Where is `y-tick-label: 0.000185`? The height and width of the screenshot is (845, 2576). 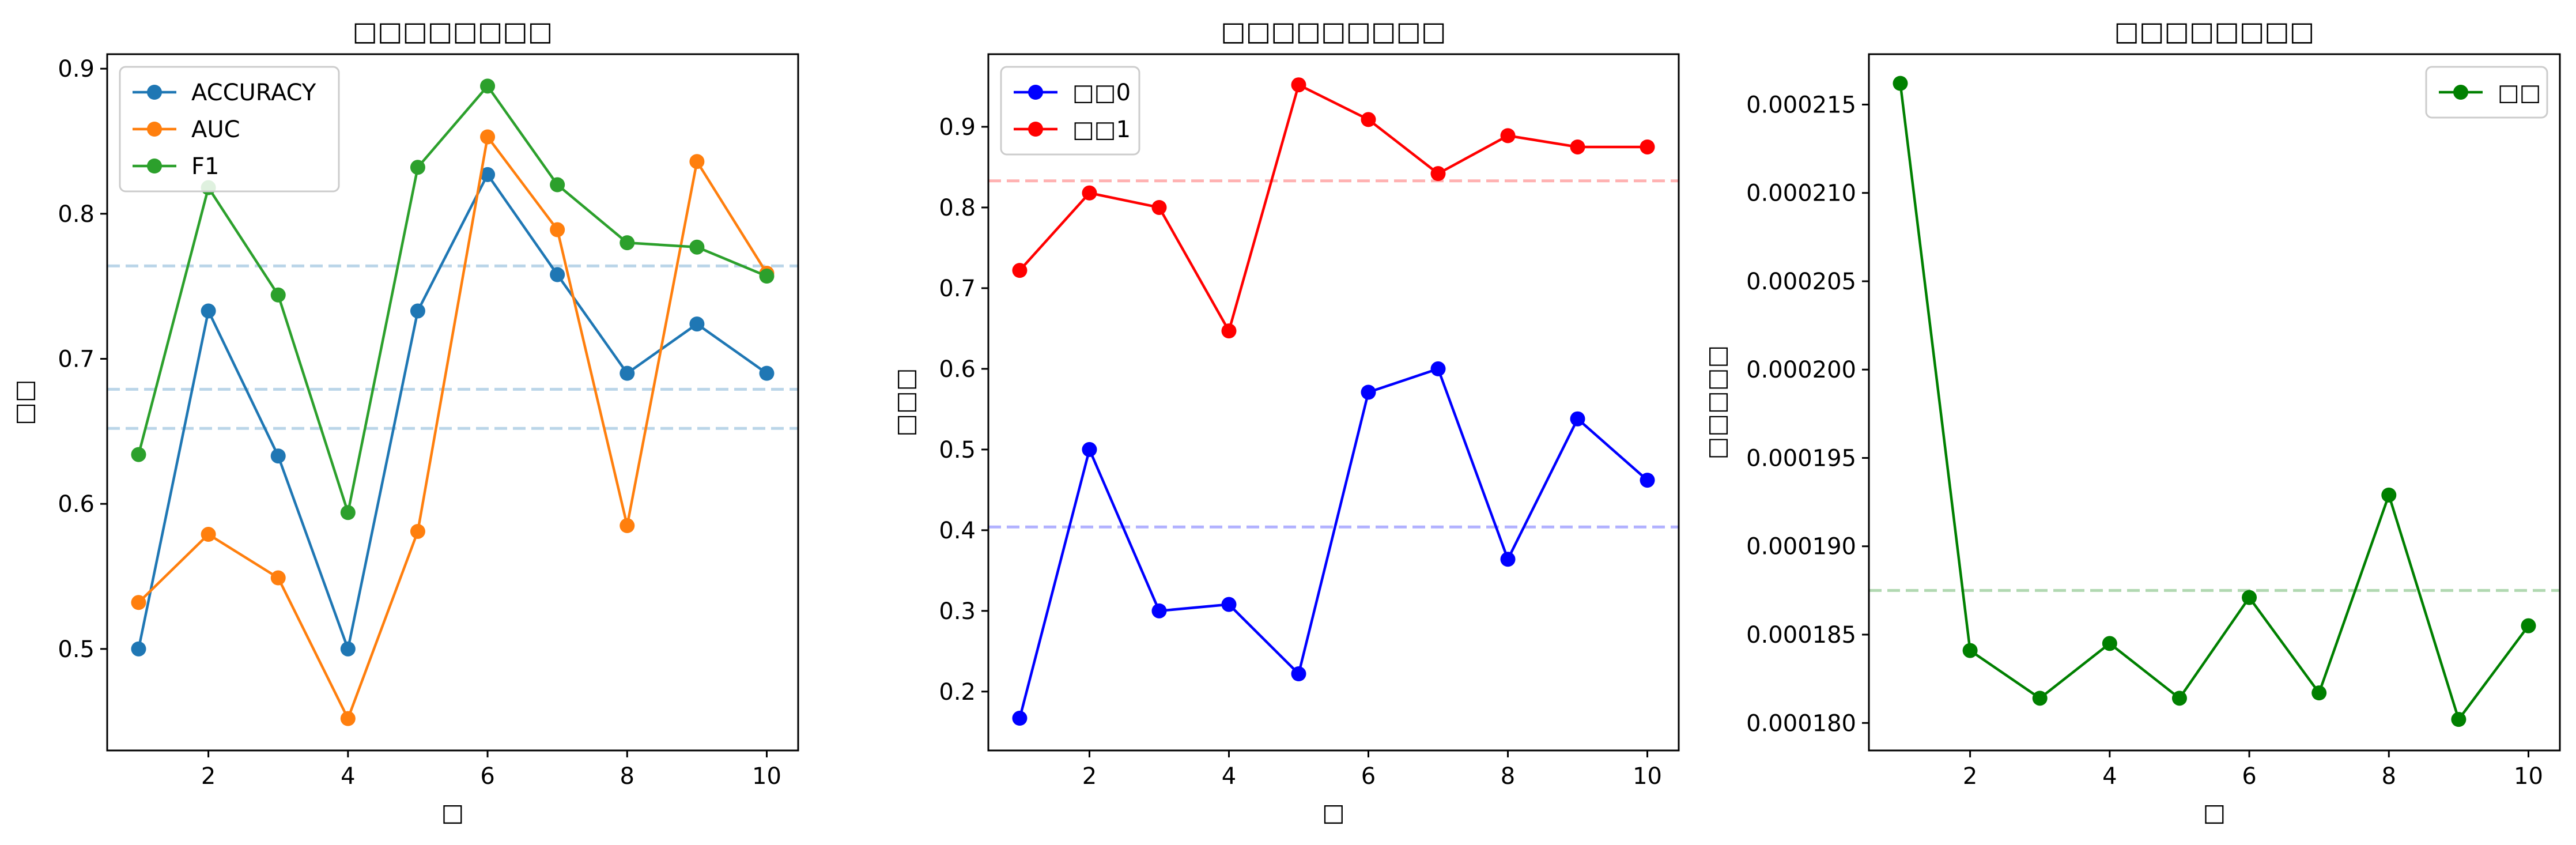
y-tick-label: 0.000185 is located at coordinates (1801, 635).